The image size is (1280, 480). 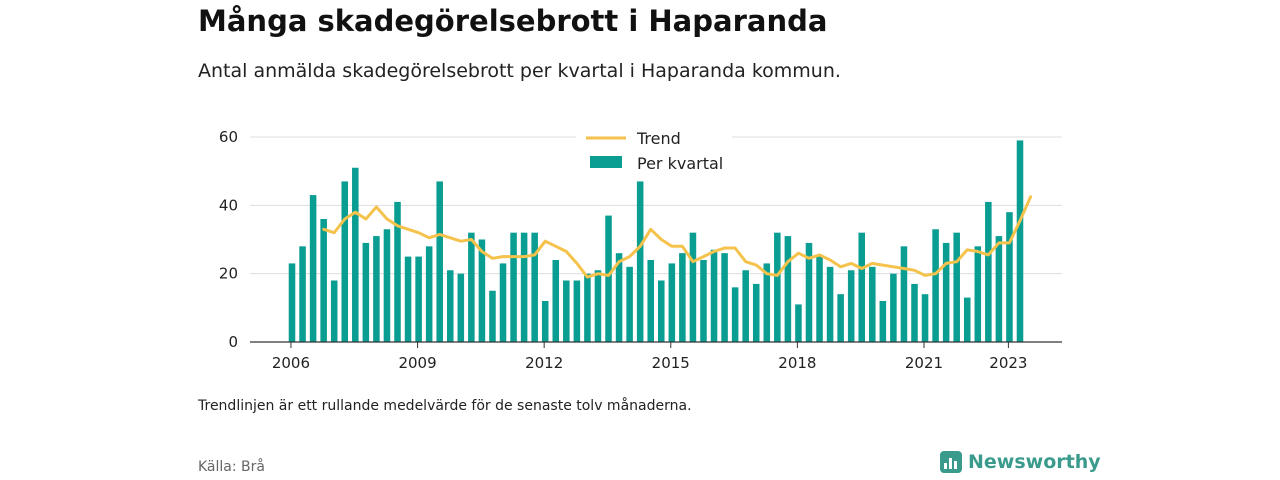 What do you see at coordinates (951, 462) in the screenshot?
I see `newsworthy-logo-icon` at bounding box center [951, 462].